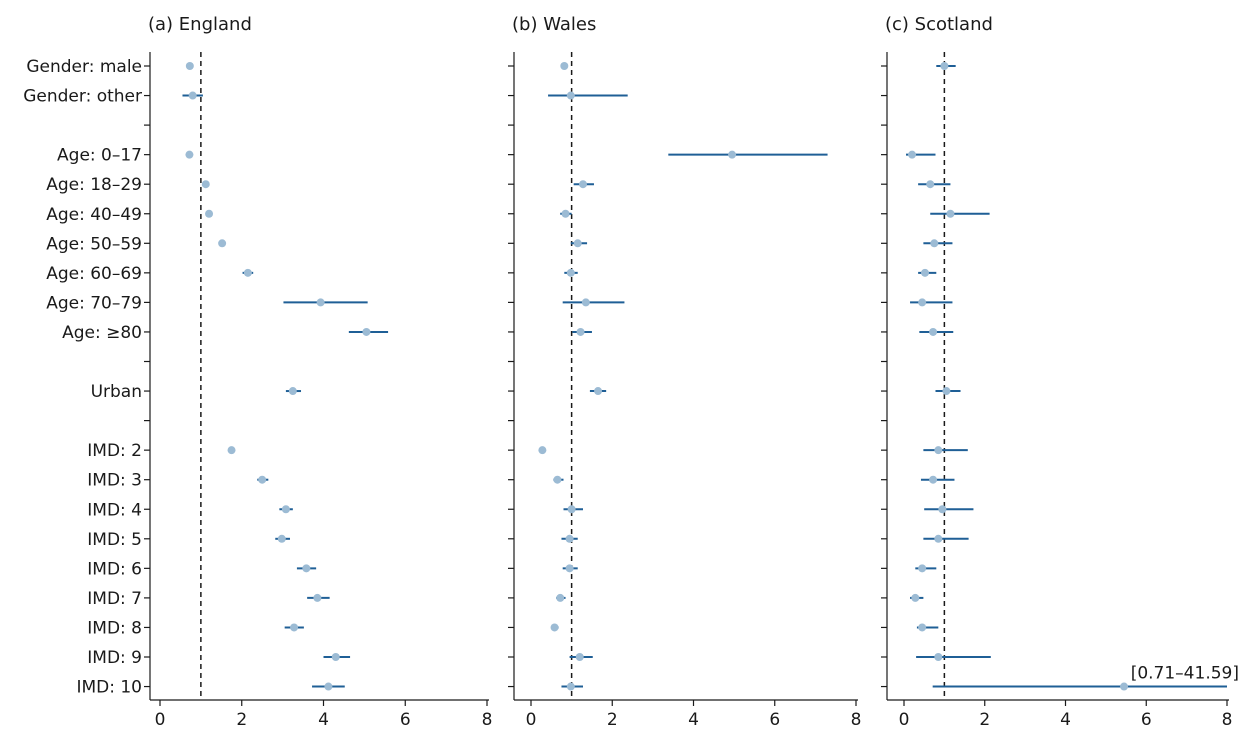  Describe the element at coordinates (1185, 674) in the screenshot. I see `ci-annotation: [0.71–41.59]` at that location.